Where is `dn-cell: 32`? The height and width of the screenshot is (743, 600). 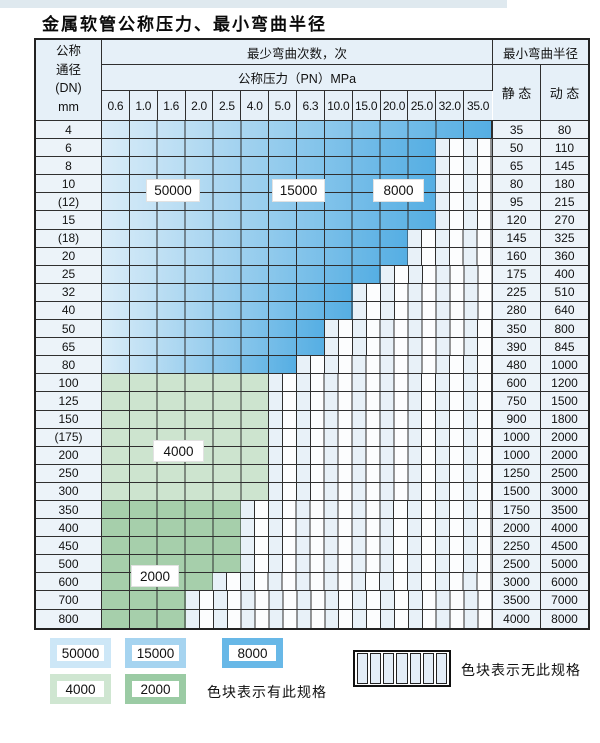
dn-cell: 32 is located at coordinates (69, 292).